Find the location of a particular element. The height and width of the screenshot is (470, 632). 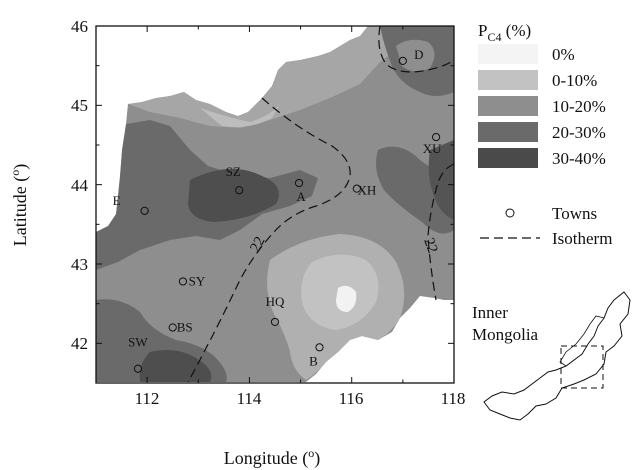

region-north-band is located at coordinates (262, 77).